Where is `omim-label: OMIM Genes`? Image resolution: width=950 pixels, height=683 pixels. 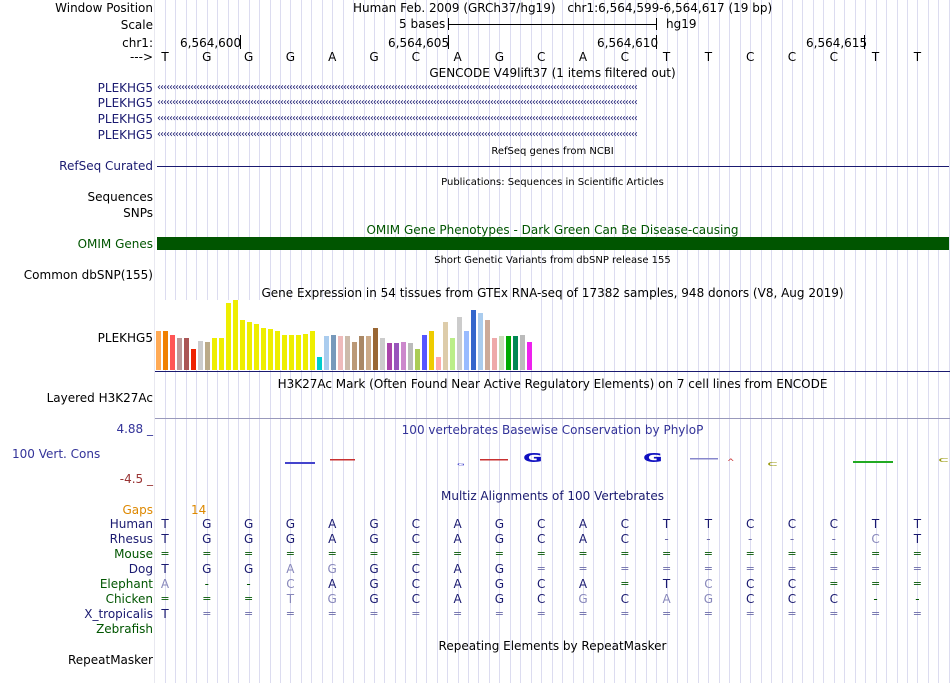 omim-label: OMIM Genes is located at coordinates (115, 244).